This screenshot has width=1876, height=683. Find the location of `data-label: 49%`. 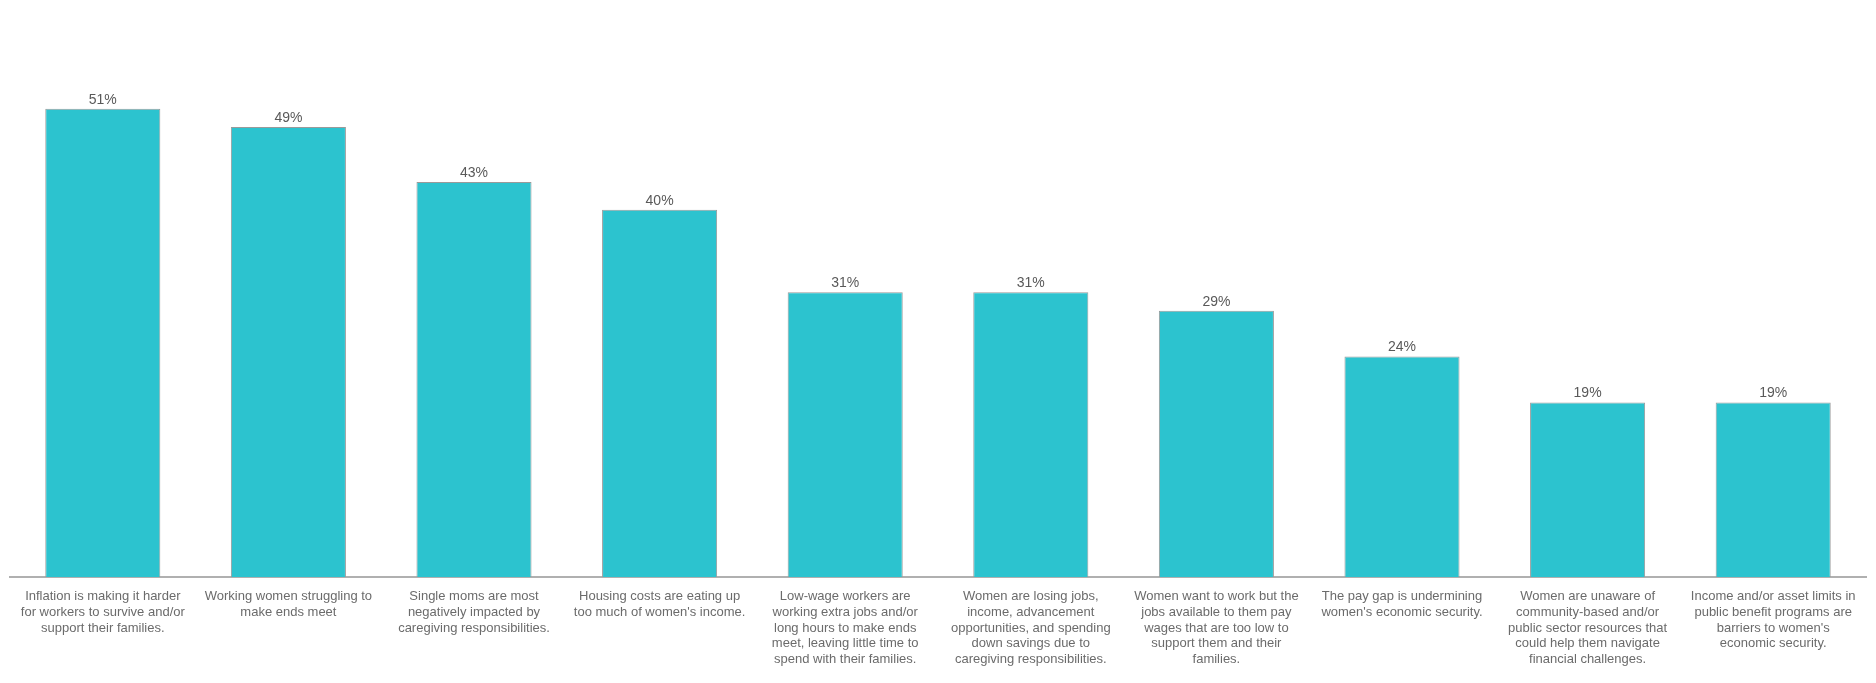

data-label: 49% is located at coordinates (288, 116).